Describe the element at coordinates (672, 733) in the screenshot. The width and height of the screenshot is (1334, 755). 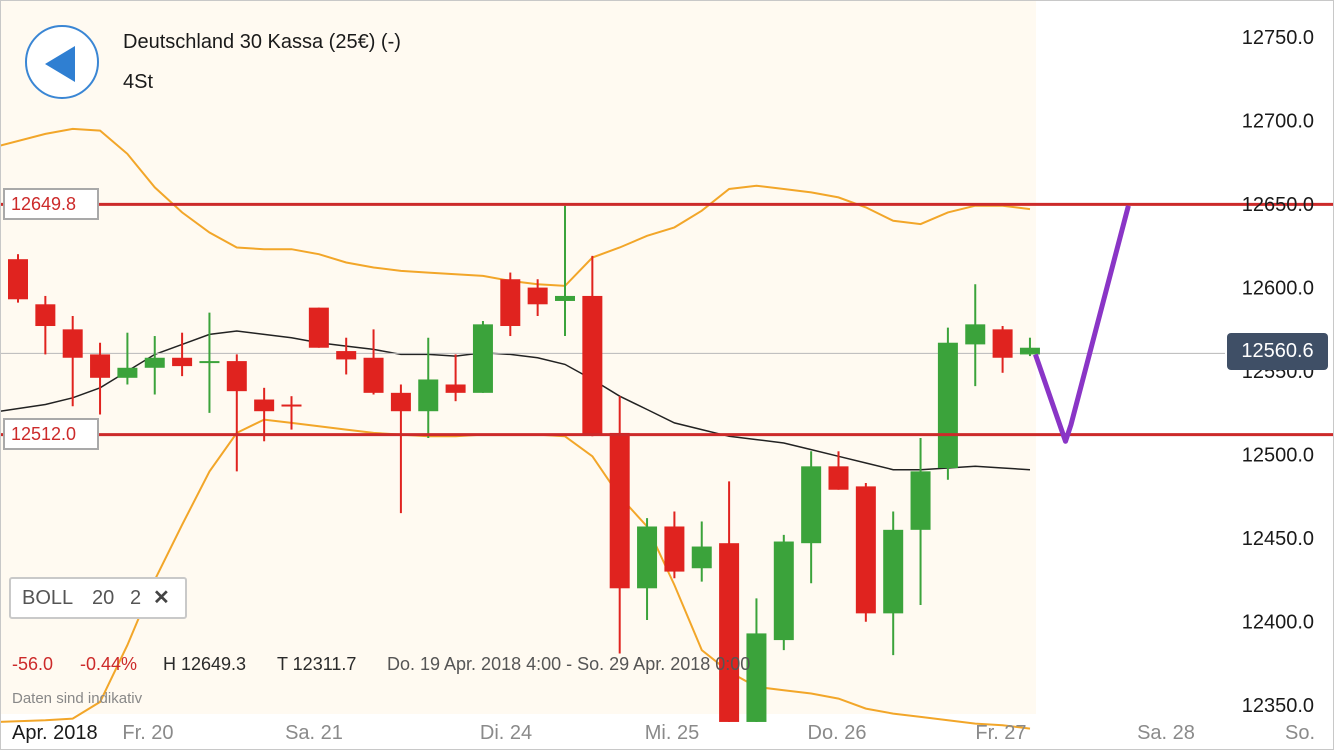
I see `x-axis-tick-label: Mi. 25` at that location.